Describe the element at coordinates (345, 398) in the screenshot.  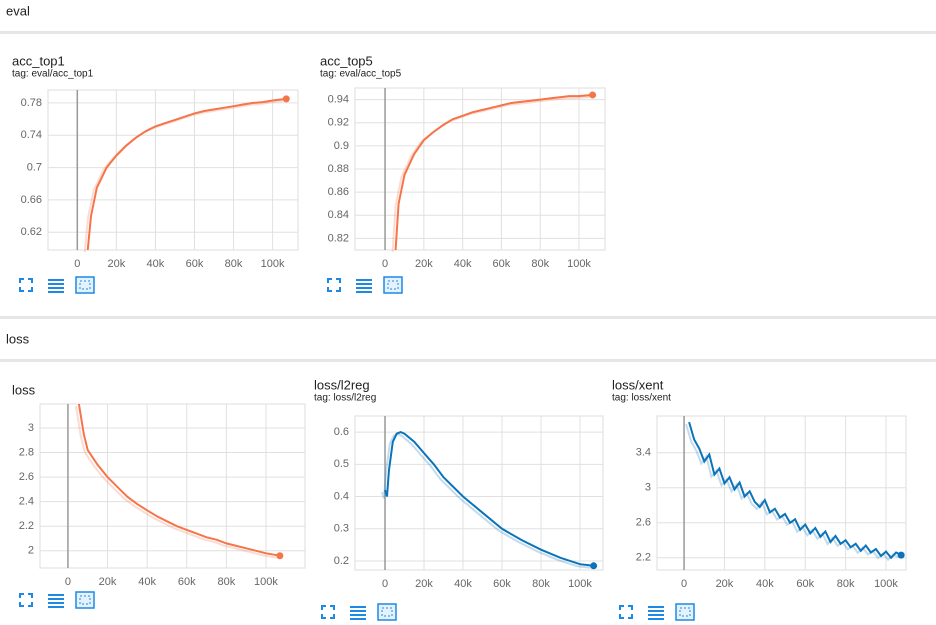
I see `chart-tag: tag: loss/l2reg` at that location.